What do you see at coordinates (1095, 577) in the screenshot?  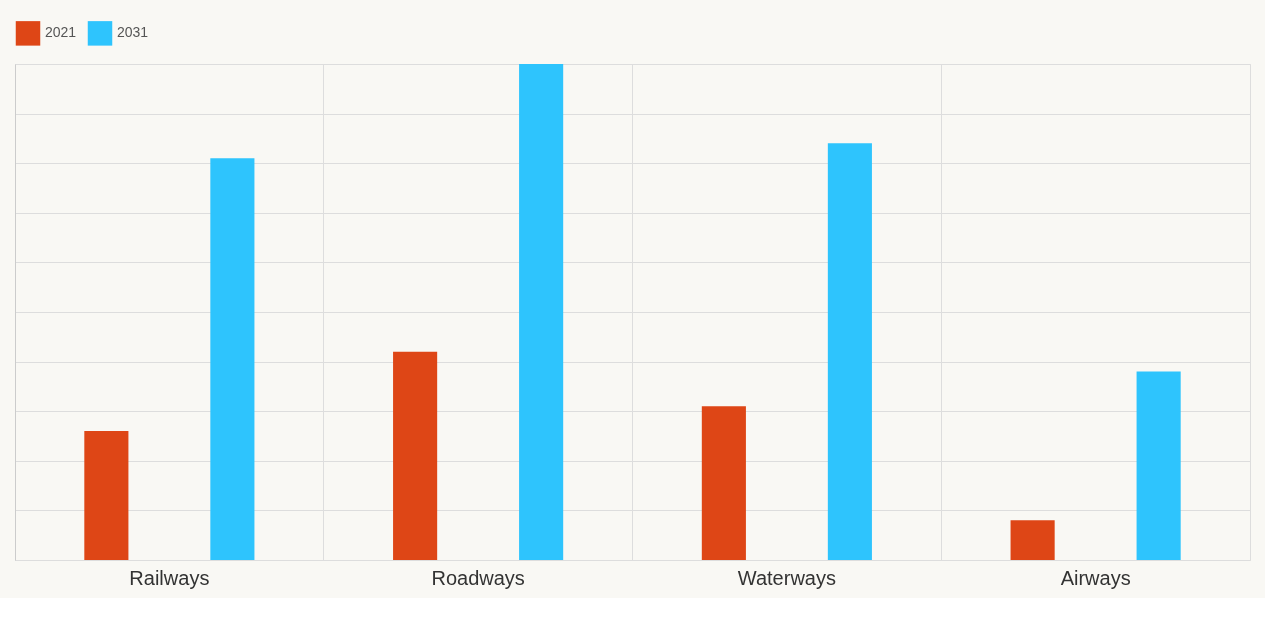 I see `x-tick-label: Airways` at bounding box center [1095, 577].